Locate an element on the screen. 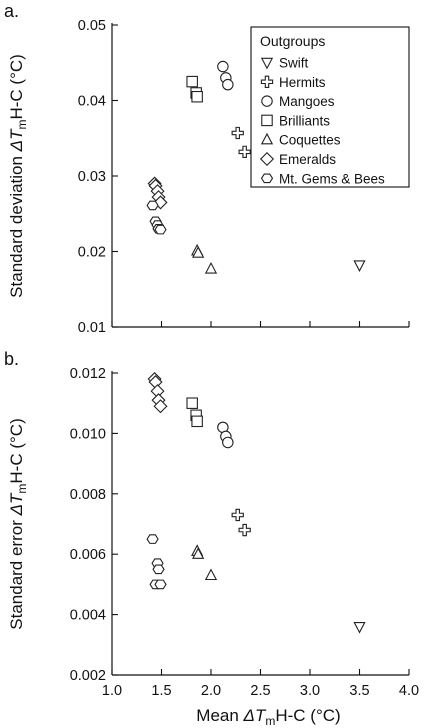  x-tick-label: 1.5 is located at coordinates (161, 691).